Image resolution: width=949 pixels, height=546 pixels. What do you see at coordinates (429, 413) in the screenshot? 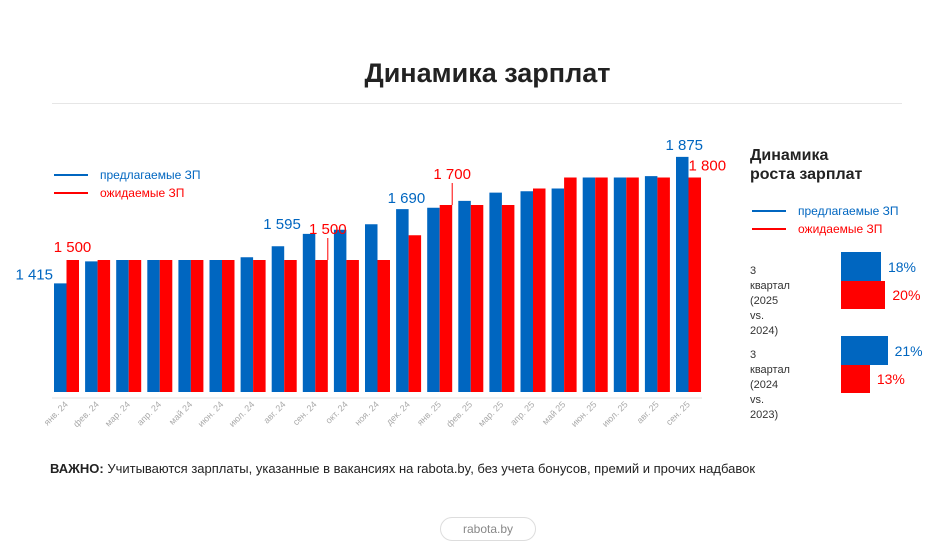
I see `x-tick-label: янв. 25` at bounding box center [429, 413].